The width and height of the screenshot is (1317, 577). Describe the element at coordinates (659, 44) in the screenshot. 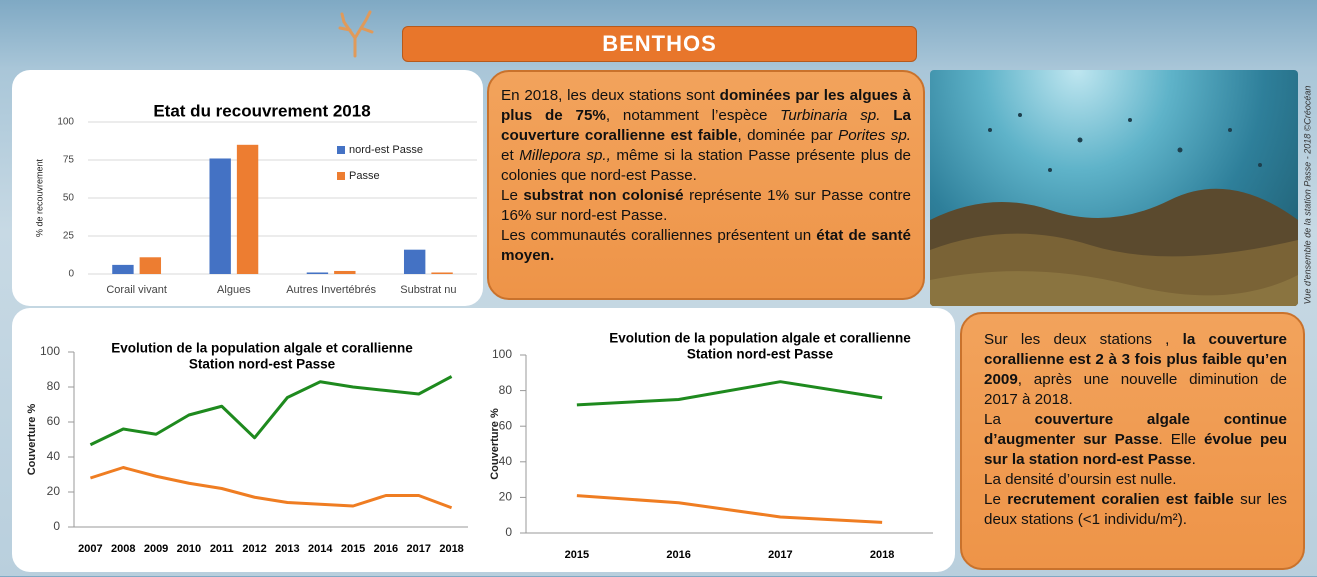

I see `header: BENTHOS` at that location.